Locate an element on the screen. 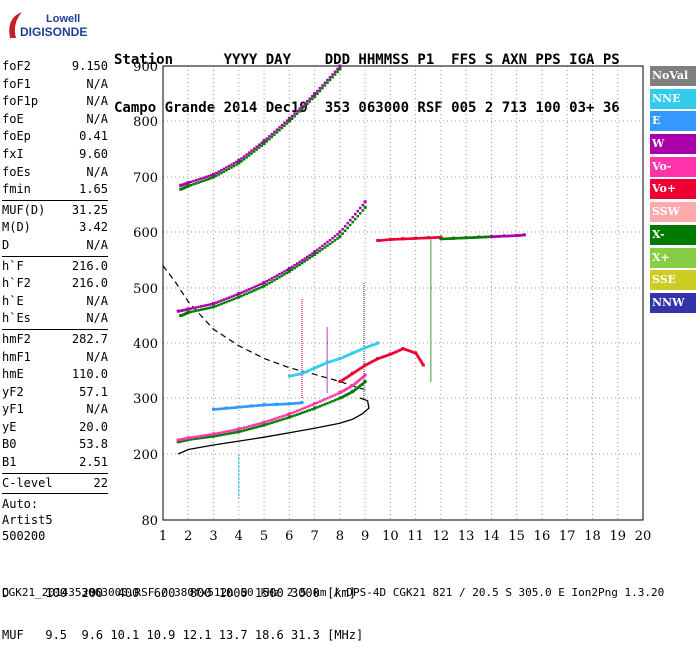 This screenshot has height=656, width=700. param-name: foEp is located at coordinates (16, 136).